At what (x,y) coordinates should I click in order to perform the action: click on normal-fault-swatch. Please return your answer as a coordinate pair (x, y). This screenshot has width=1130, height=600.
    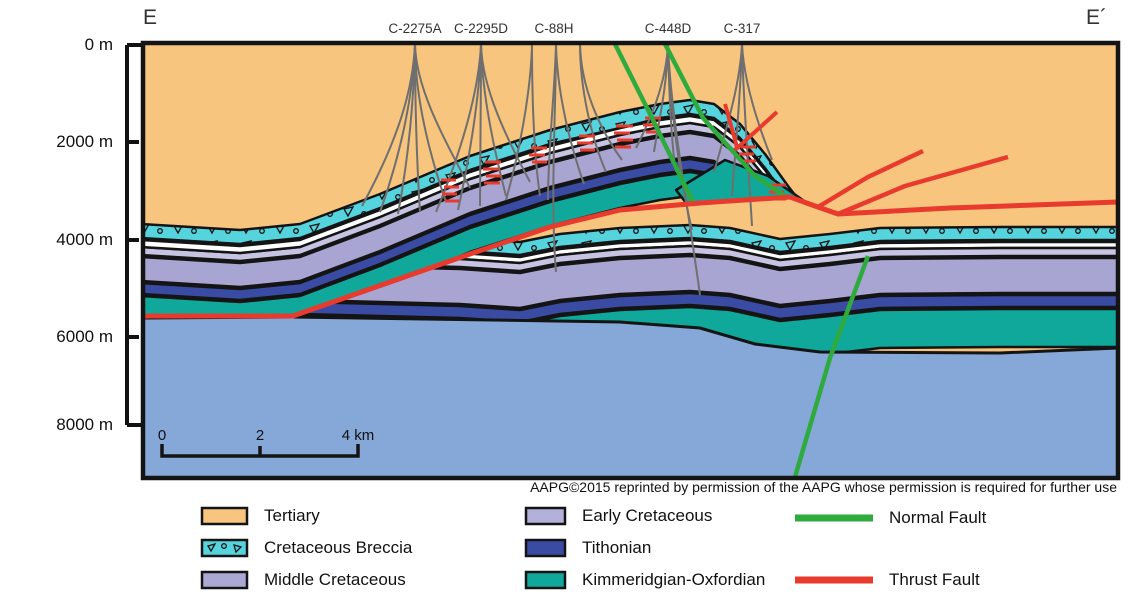
    Looking at the image, I should click on (834, 518).